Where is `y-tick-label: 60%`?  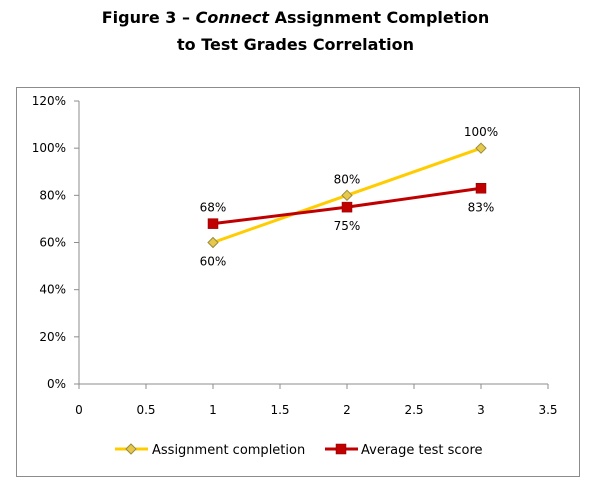
y-tick-label: 60% is located at coordinates (52, 243).